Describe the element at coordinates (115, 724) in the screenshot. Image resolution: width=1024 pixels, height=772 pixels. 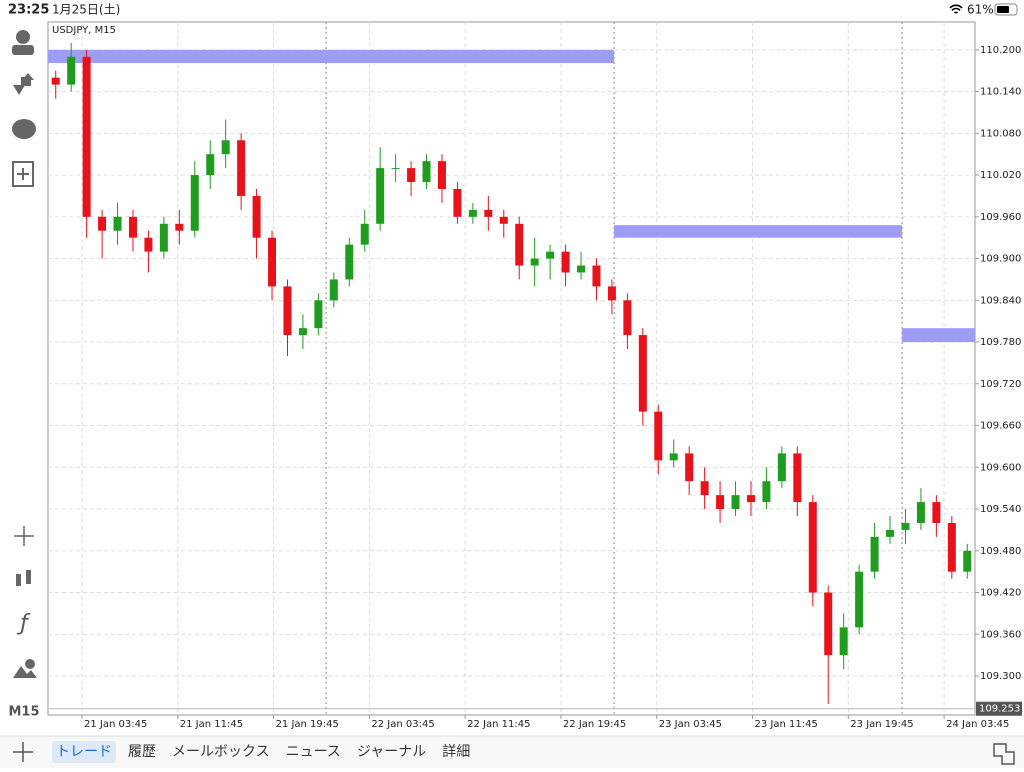
I see `x-tick-label: 21 Jan 03:45` at that location.